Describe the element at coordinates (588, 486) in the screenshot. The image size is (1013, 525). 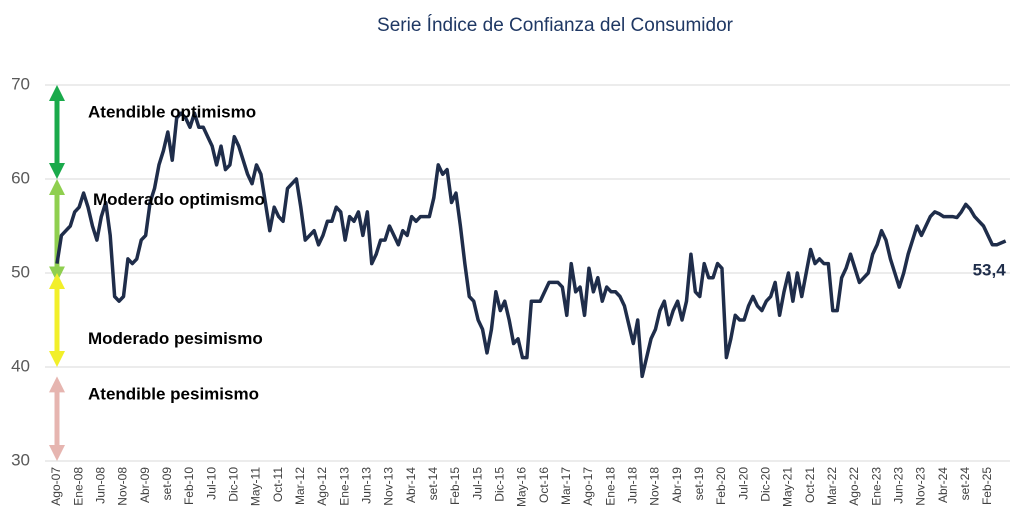
I see `x-tick-label: Ago-17` at that location.